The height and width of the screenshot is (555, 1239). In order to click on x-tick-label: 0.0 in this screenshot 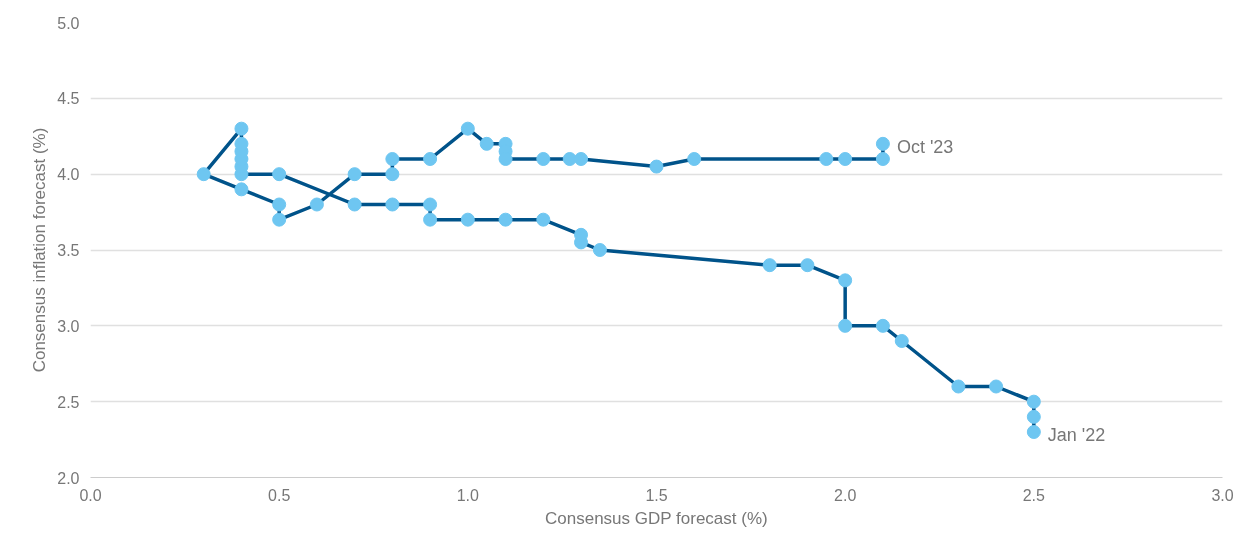, I will do `click(90, 495)`.